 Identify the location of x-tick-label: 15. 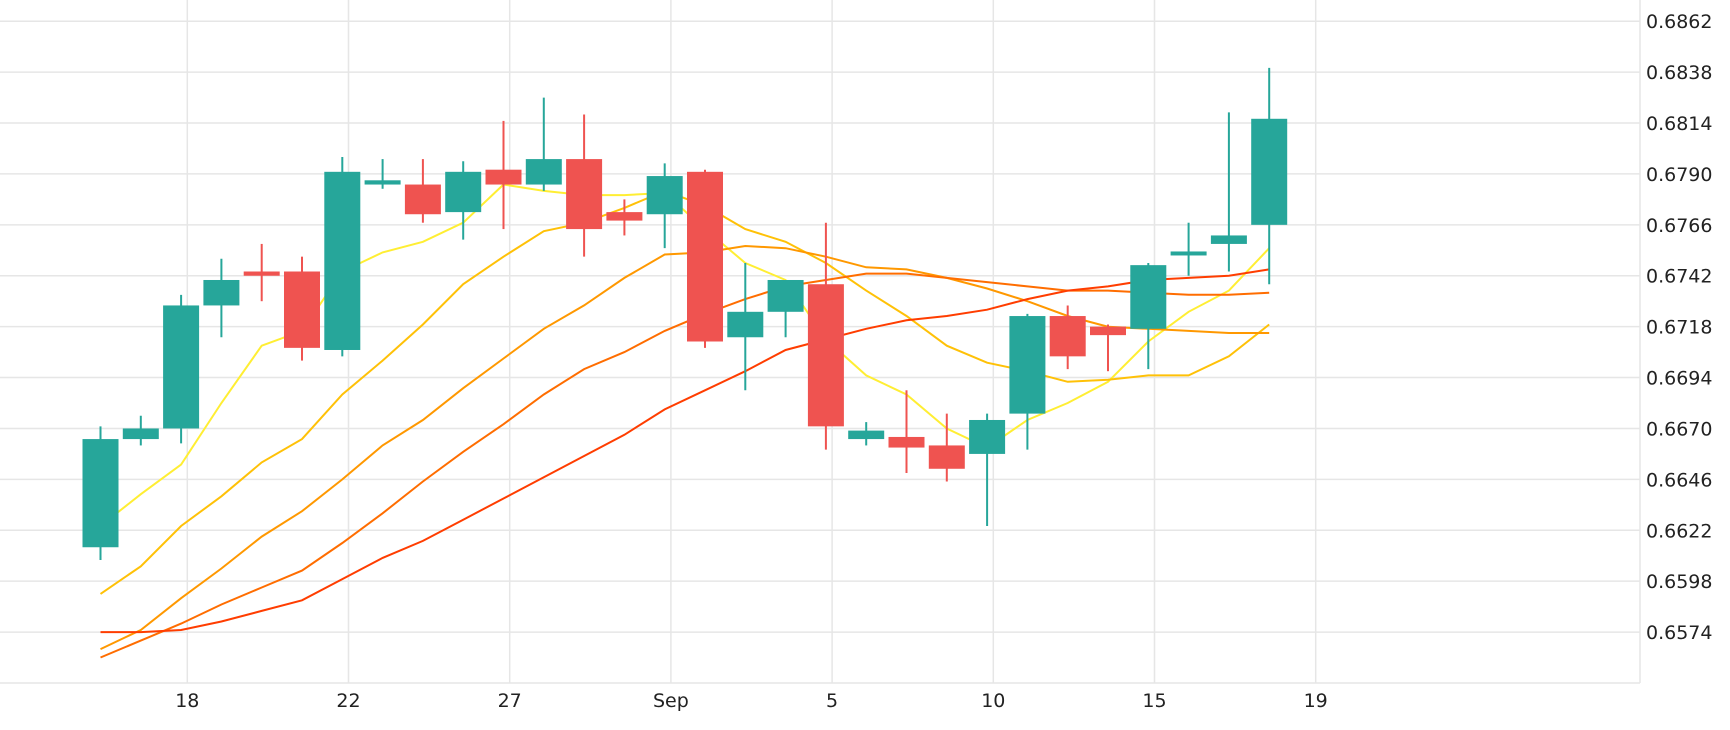
(1154, 701).